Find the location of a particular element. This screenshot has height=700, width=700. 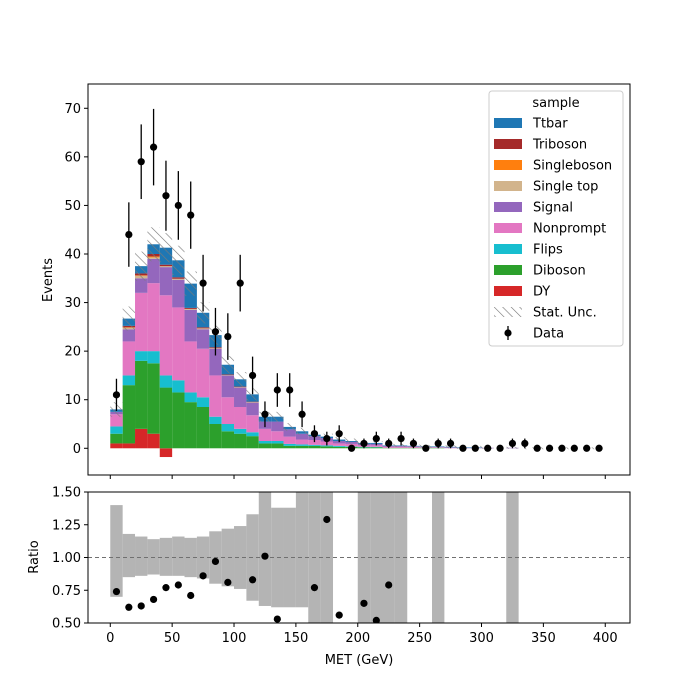

x-tick-label: 400 is located at coordinates (605, 638).